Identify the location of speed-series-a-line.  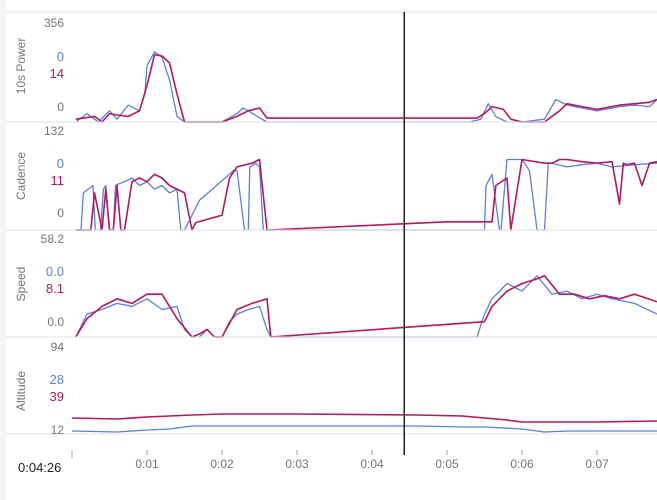
(366, 306).